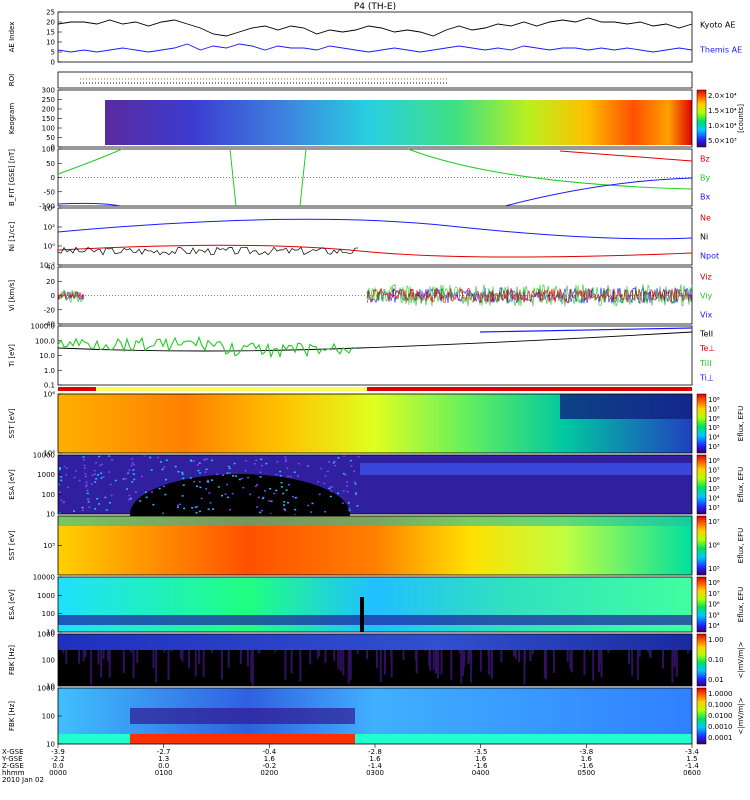 The height and width of the screenshot is (800, 750). I want to click on ti-frame, so click(375, 355).